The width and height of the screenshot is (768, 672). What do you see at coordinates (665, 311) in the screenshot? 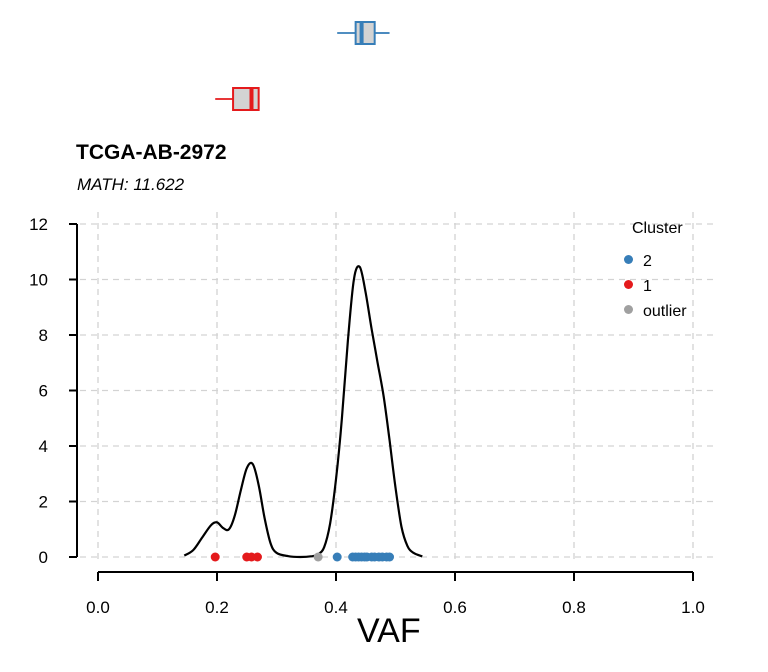
I see `legend-label-outlier: outlier` at bounding box center [665, 311].